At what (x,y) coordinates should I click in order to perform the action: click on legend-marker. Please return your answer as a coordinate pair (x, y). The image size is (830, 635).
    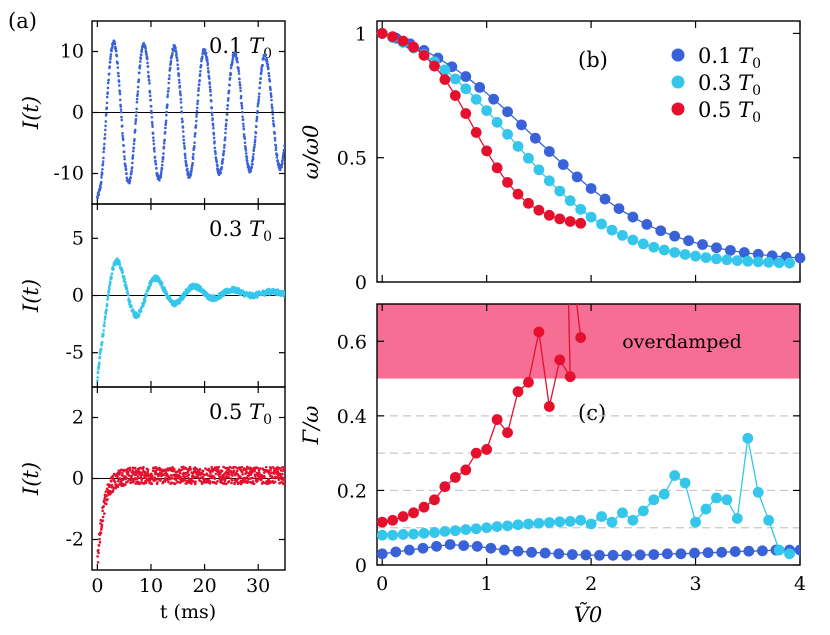
    Looking at the image, I should click on (678, 55).